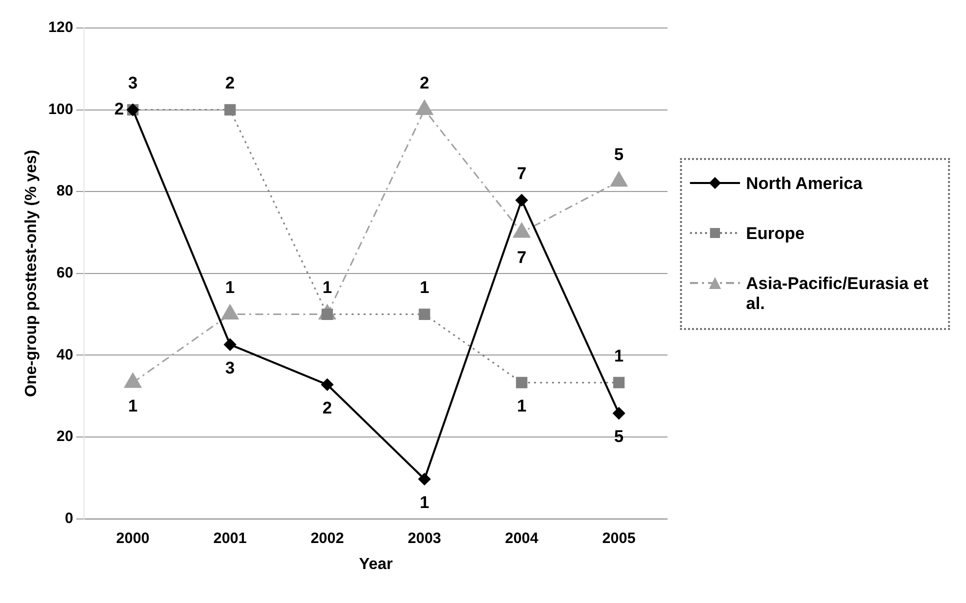  Describe the element at coordinates (838, 294) in the screenshot. I see `legend-label: Asia-Pacific/Eurasia et al.` at that location.